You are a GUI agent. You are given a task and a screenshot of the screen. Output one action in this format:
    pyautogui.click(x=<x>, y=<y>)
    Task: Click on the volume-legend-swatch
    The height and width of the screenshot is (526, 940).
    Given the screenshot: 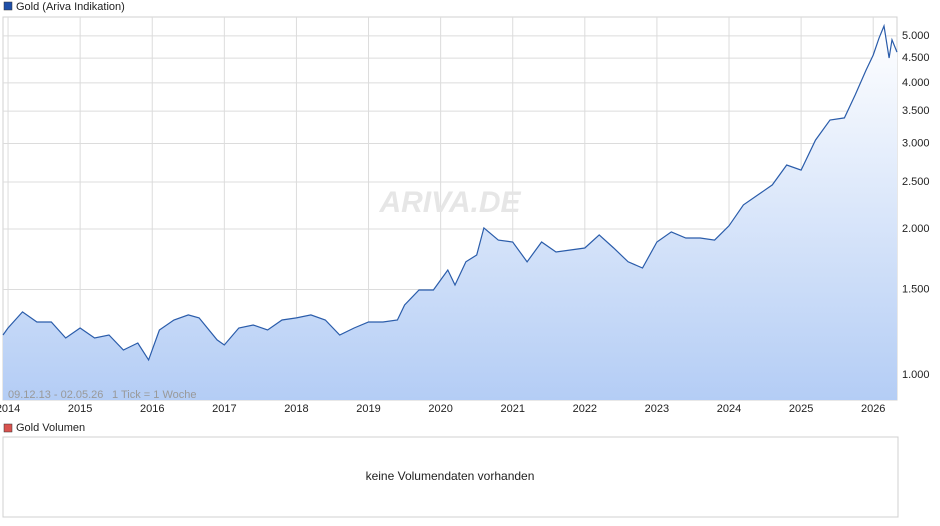 What is the action you would take?
    pyautogui.click(x=8, y=428)
    